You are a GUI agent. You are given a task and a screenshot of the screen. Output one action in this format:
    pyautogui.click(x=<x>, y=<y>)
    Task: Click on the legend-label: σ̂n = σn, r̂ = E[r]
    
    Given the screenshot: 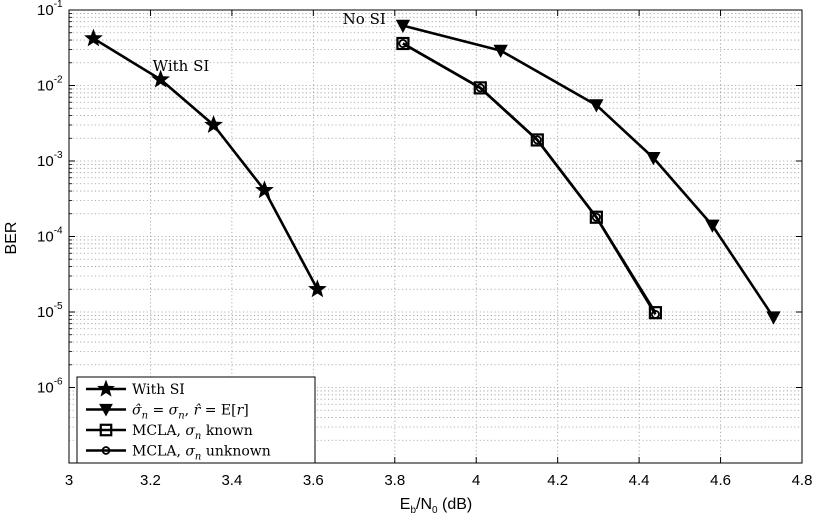 What is the action you would take?
    pyautogui.click(x=190, y=412)
    